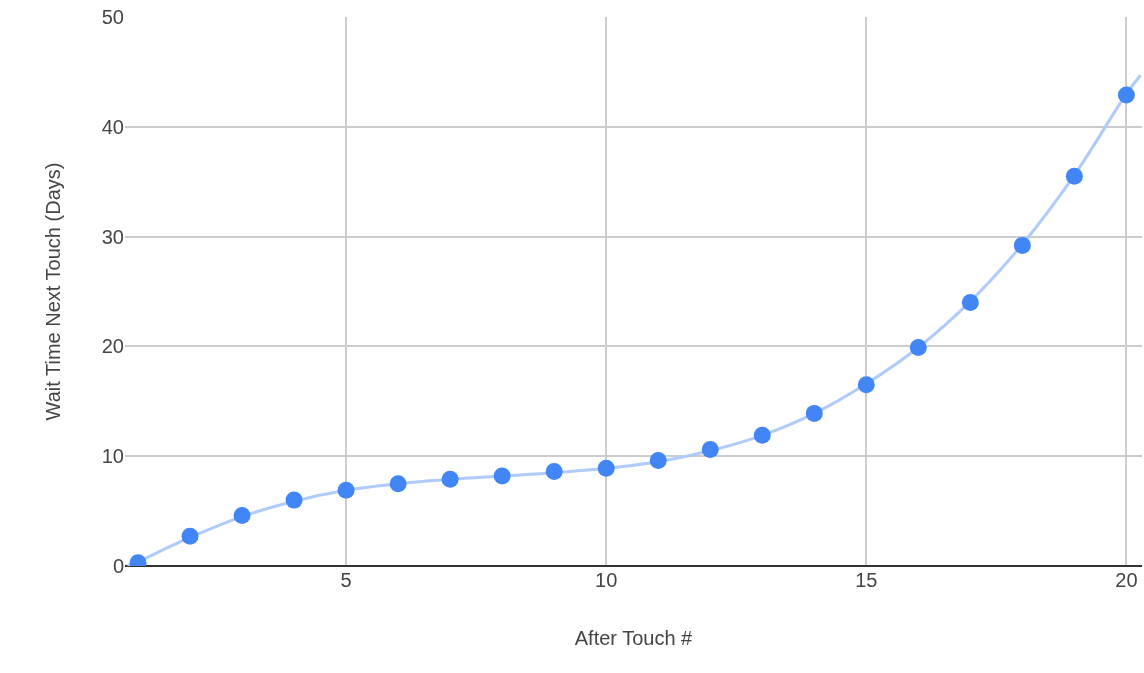 The height and width of the screenshot is (673, 1144). I want to click on y-tick-label: 10, so click(112, 456).